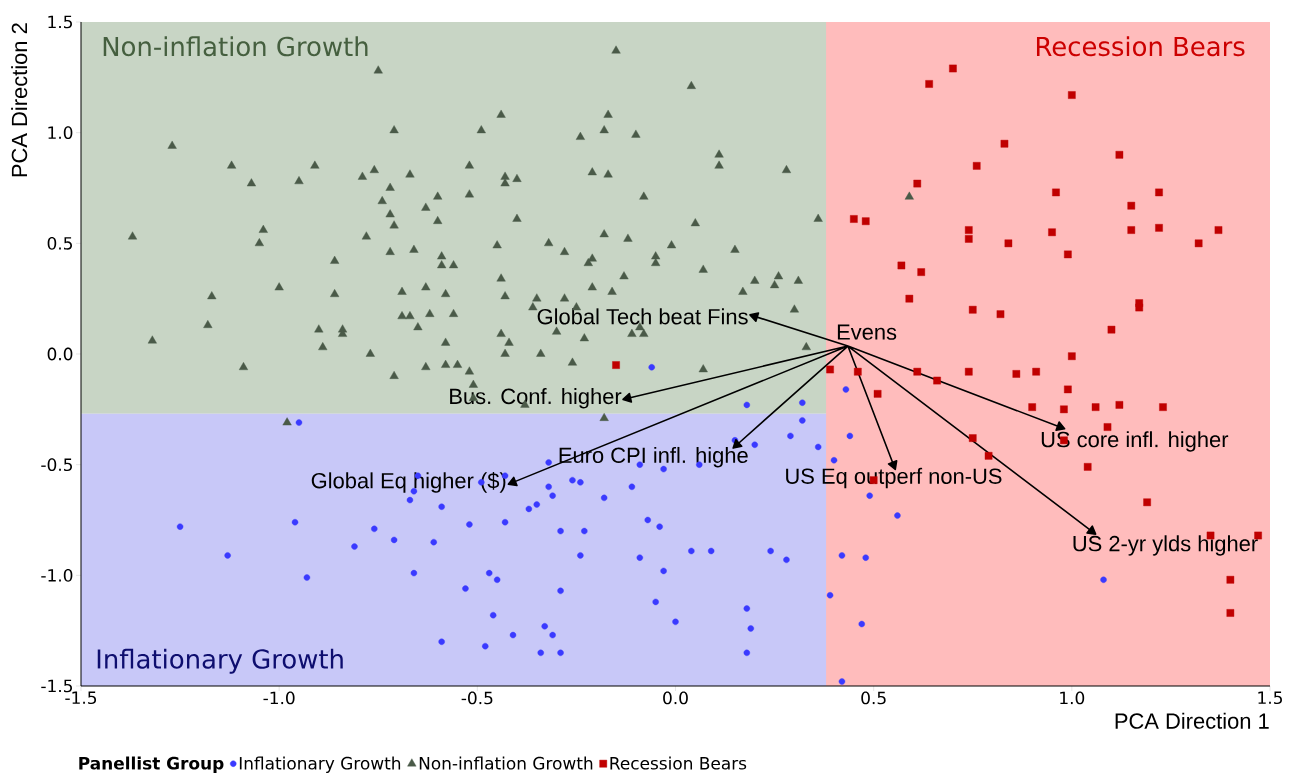 The width and height of the screenshot is (1295, 775). Describe the element at coordinates (536, 398) in the screenshot. I see `annotation: Bus. Conf. higher` at that location.